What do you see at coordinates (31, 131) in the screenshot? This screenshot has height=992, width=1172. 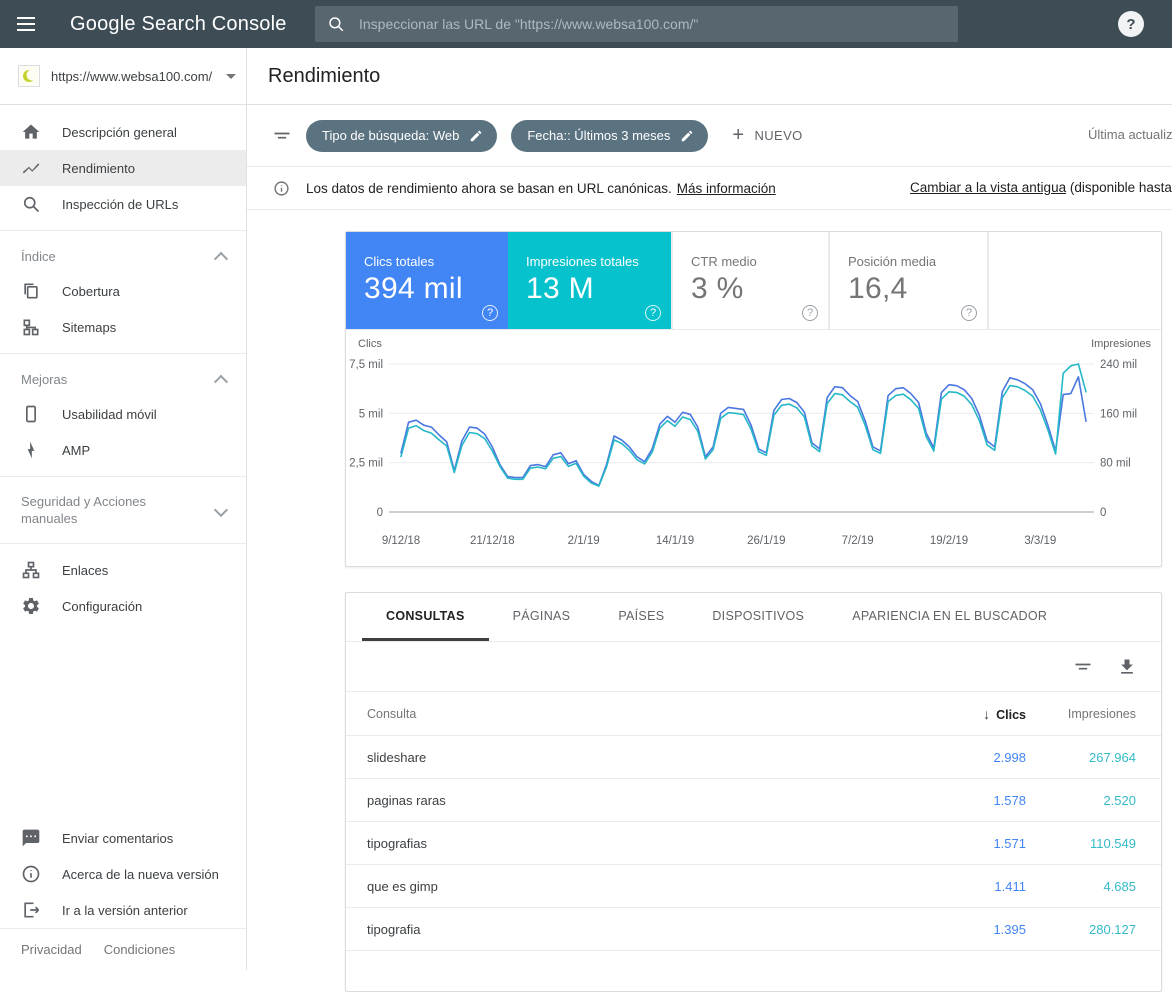 I see `home-icon` at bounding box center [31, 131].